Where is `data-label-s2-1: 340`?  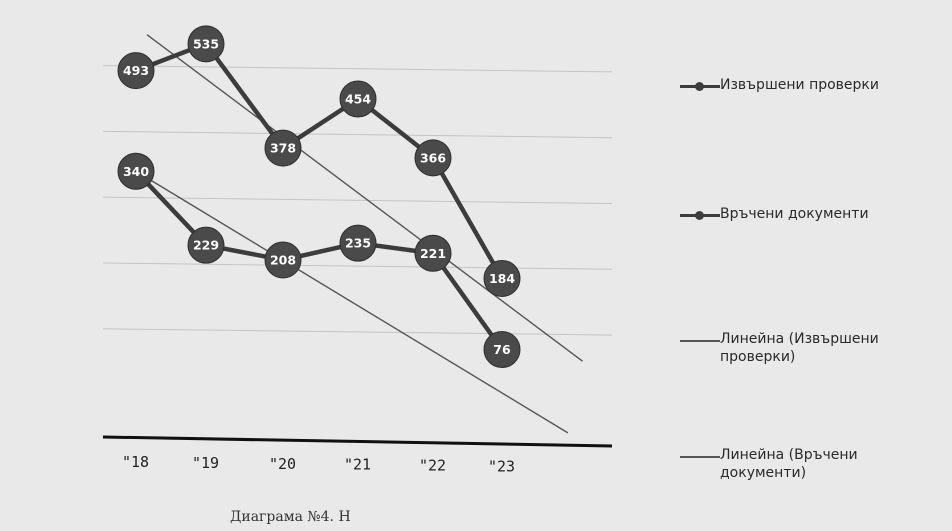
data-label-s2-1: 340 is located at coordinates (136, 171).